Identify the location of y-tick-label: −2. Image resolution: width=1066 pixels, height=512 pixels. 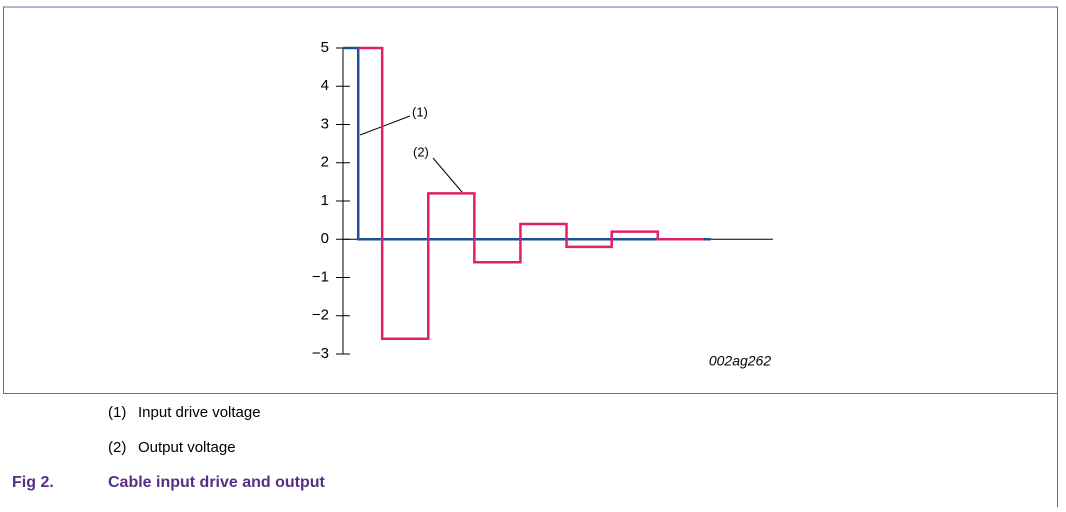
(320, 315).